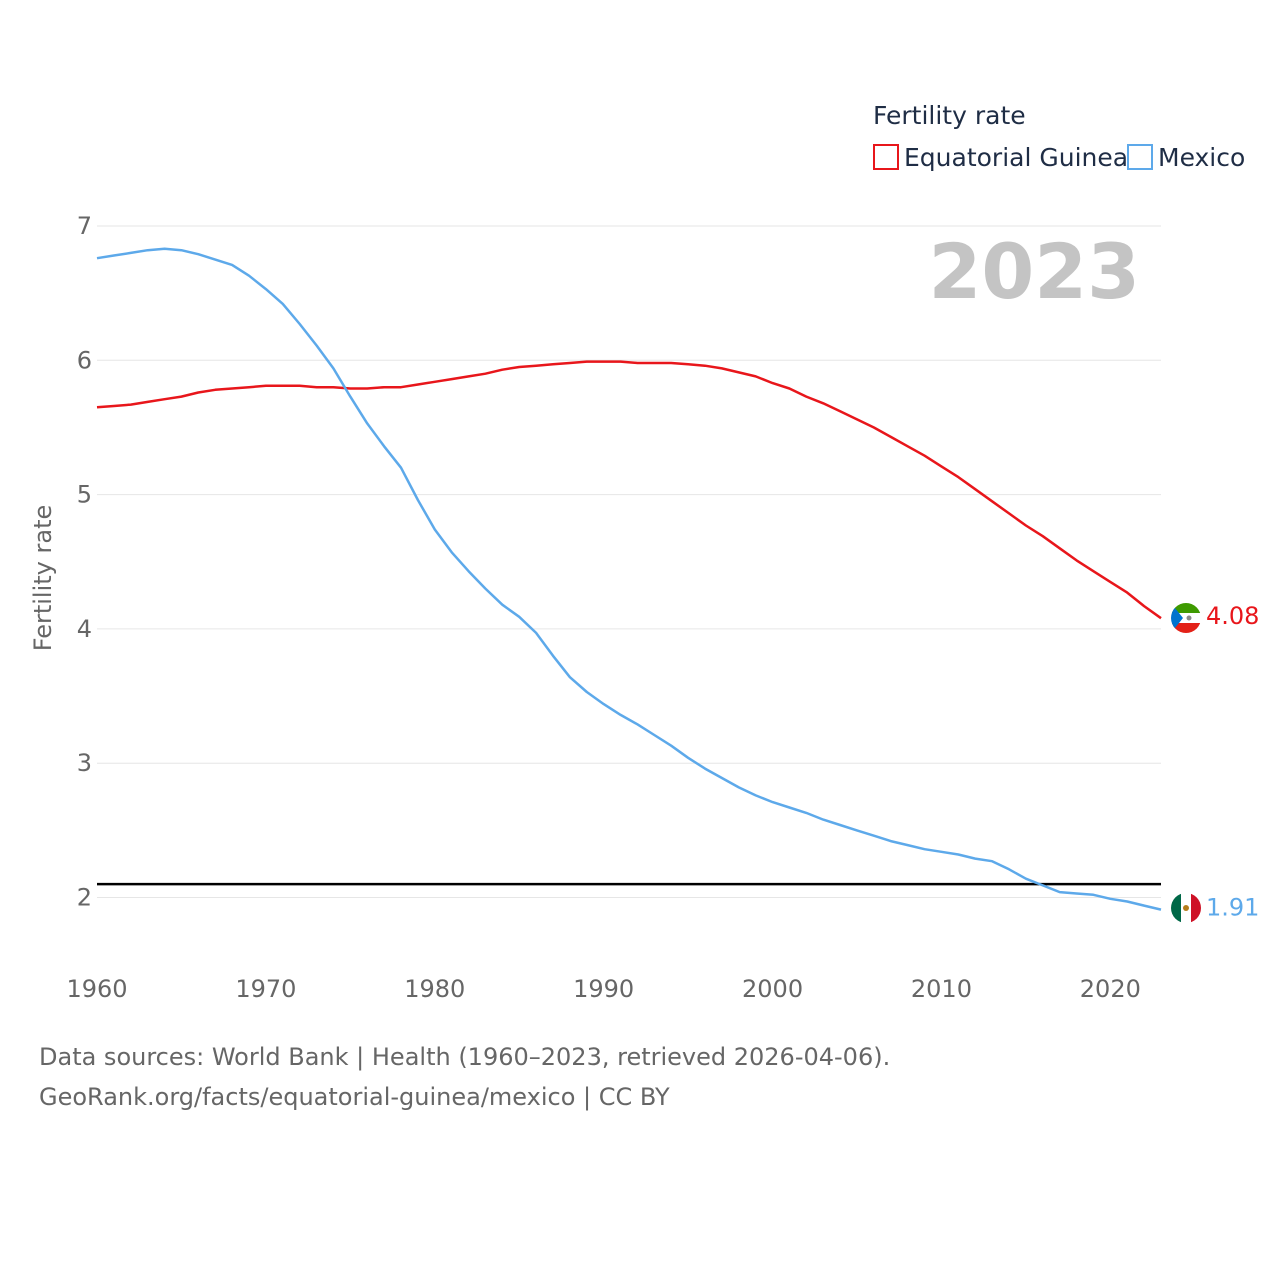  I want to click on legend-item-equatorial-guinea: Equatorial Guinea, so click(1000, 157).